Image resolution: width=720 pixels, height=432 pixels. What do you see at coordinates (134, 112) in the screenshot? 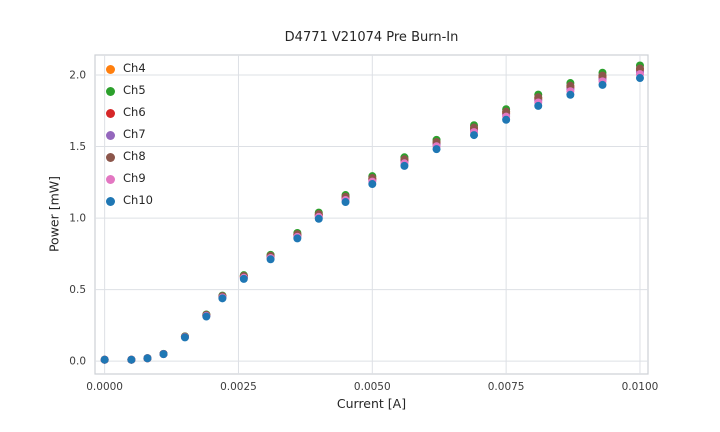
I see `legend-label-ch6: Ch6` at bounding box center [134, 112].